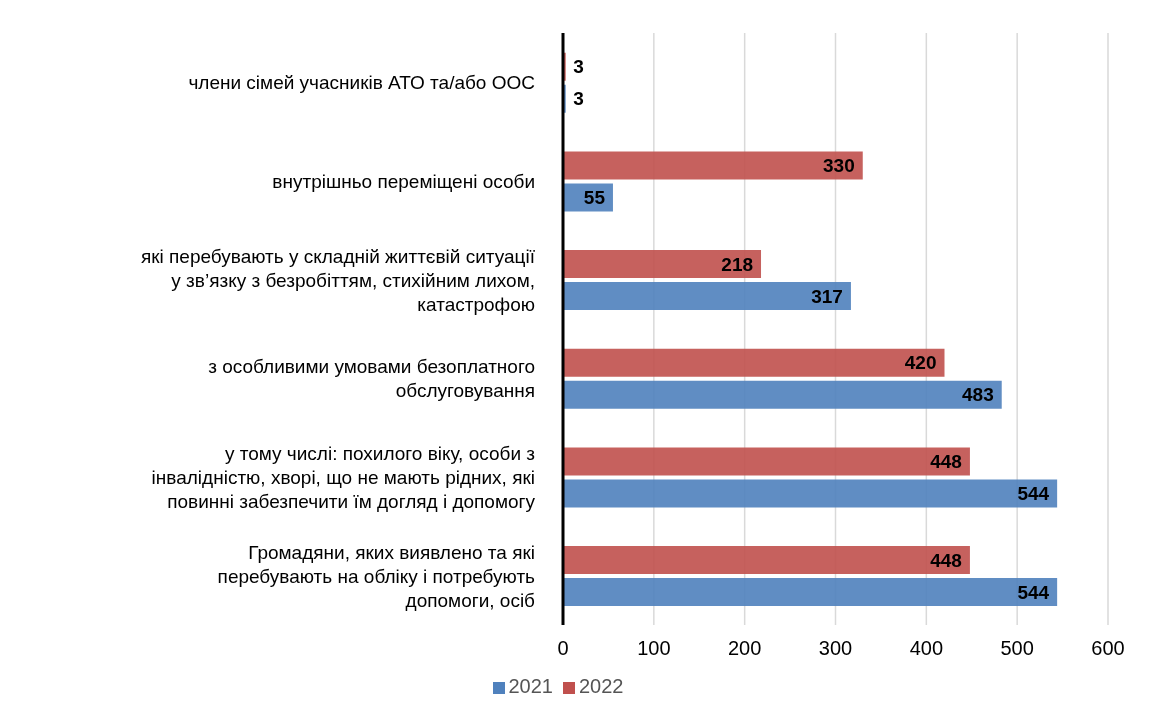 The width and height of the screenshot is (1154, 715). What do you see at coordinates (343, 477) in the screenshot?
I see `y-tick-label: у тому числі: похилого віку, особи з інвалідністю, хворі, що не мають рідних, які повинні забезпечити їм догляд і допомогу` at bounding box center [343, 477].